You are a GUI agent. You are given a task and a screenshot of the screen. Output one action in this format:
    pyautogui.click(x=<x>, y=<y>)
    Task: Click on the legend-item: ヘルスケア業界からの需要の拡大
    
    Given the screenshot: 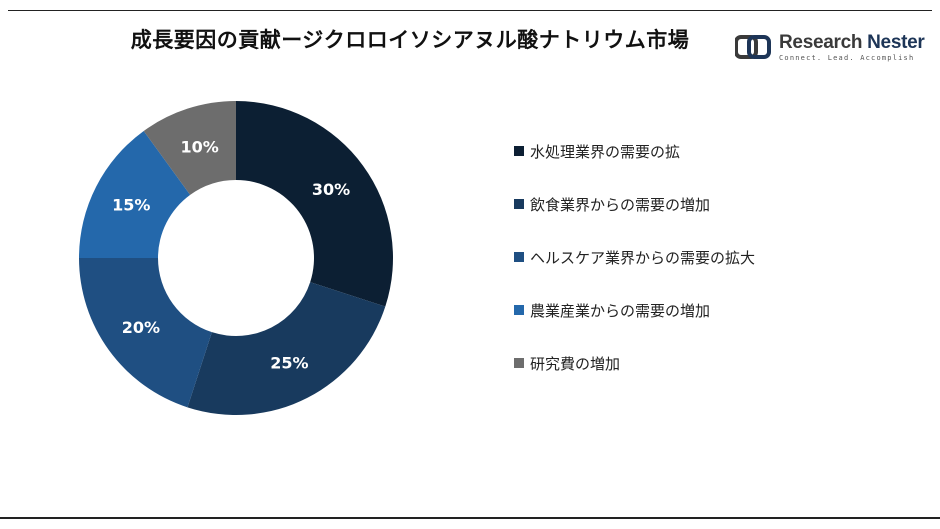 What is the action you would take?
    pyautogui.click(x=634, y=257)
    